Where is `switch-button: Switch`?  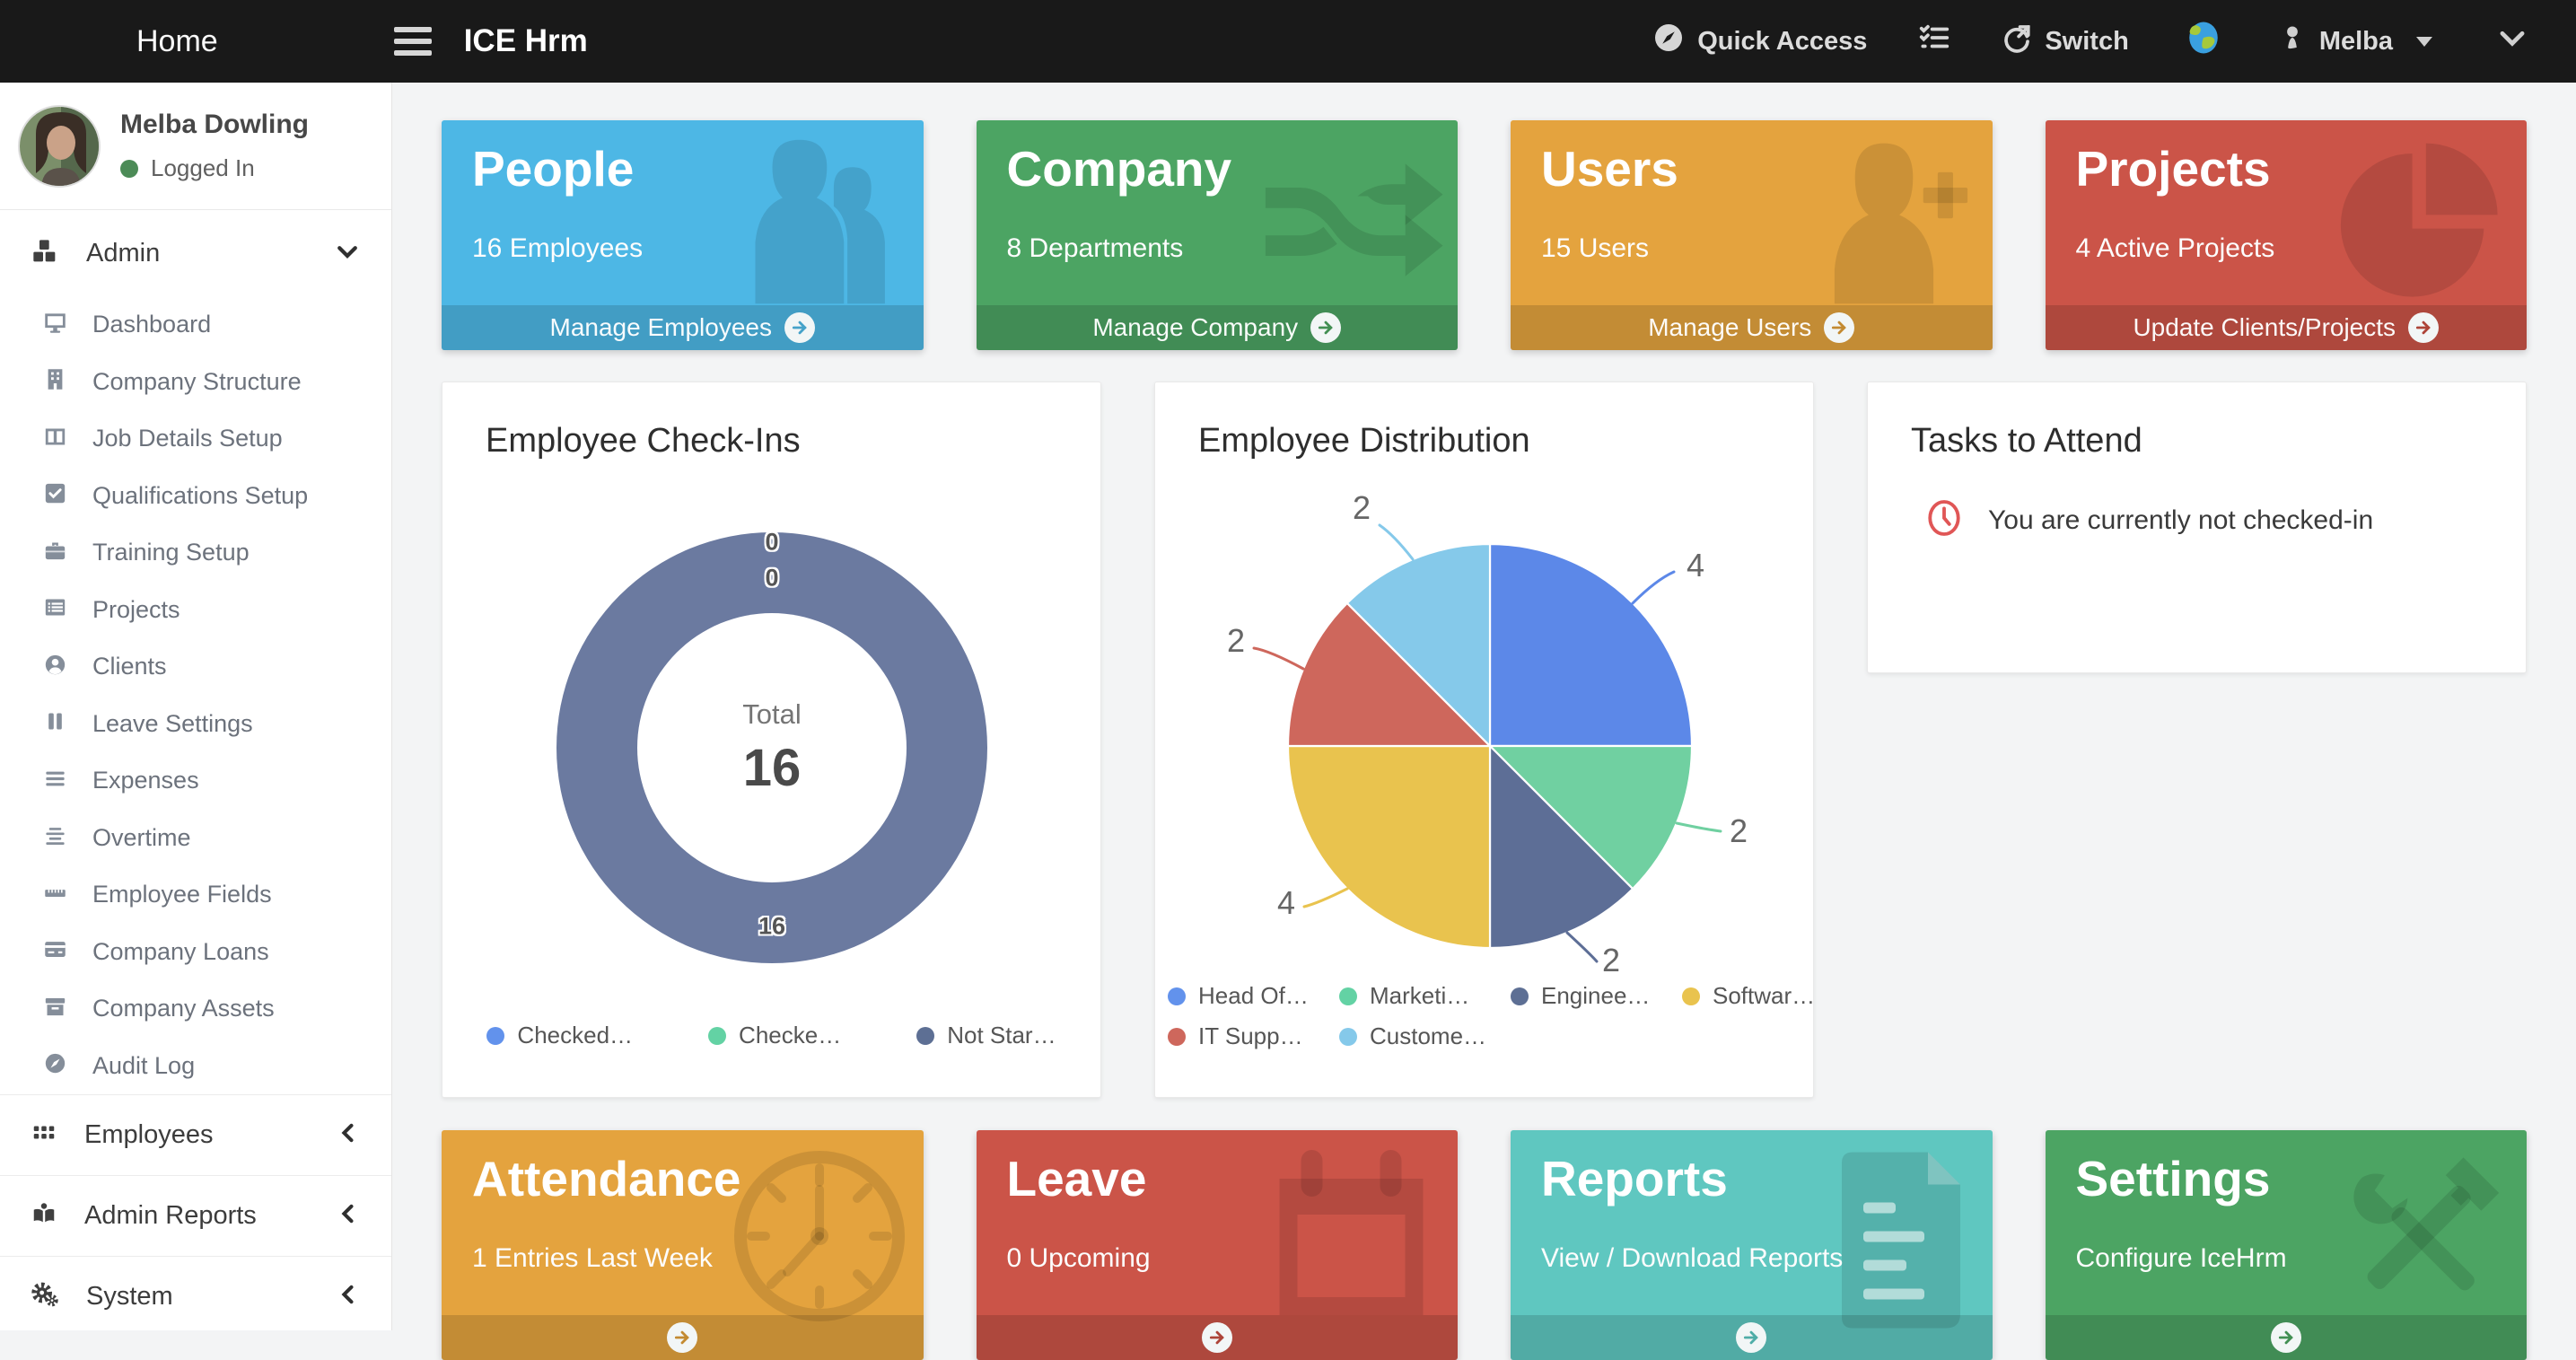 switch-button: Switch is located at coordinates (2065, 41).